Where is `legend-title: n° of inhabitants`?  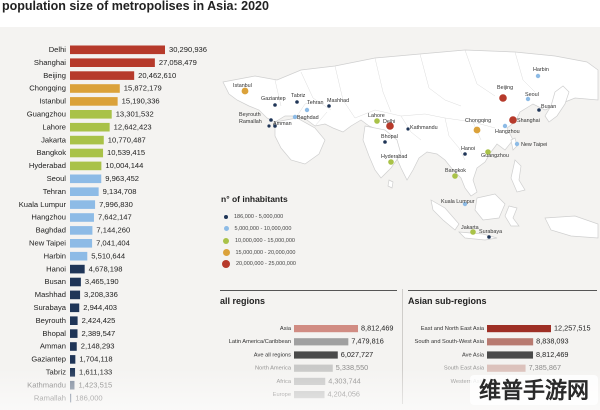
legend-title: n° of inhabitants is located at coordinates (254, 199).